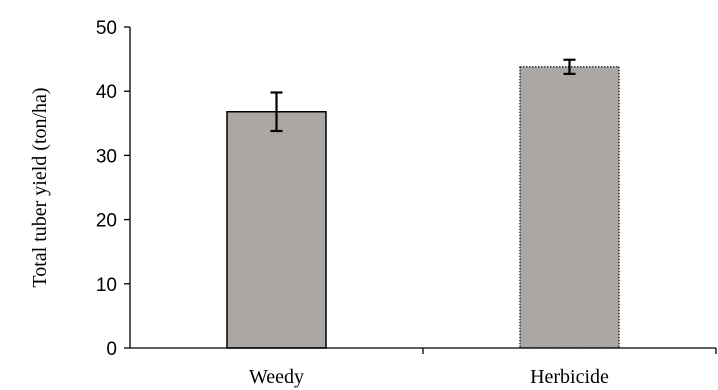 Image resolution: width=718 pixels, height=390 pixels. What do you see at coordinates (111, 349) in the screenshot?
I see `y-tick-label: 0` at bounding box center [111, 349].